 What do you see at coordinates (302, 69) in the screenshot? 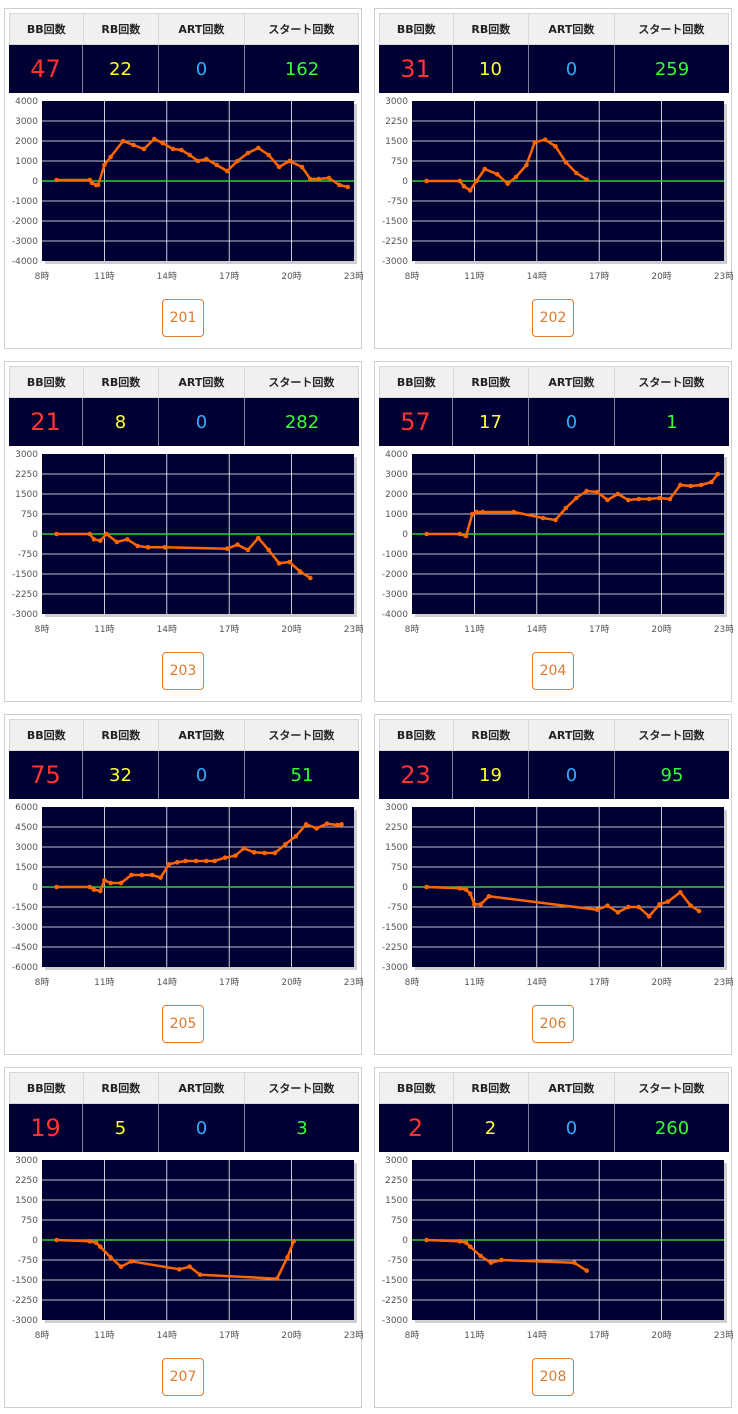
I see `start-count: 162` at bounding box center [302, 69].